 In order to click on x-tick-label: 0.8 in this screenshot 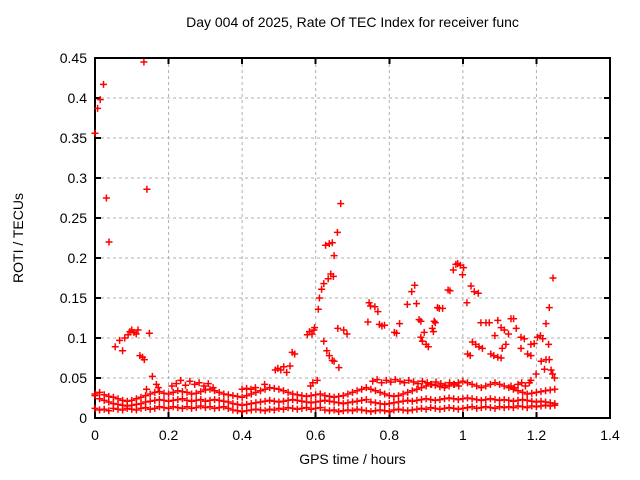, I will do `click(390, 435)`.